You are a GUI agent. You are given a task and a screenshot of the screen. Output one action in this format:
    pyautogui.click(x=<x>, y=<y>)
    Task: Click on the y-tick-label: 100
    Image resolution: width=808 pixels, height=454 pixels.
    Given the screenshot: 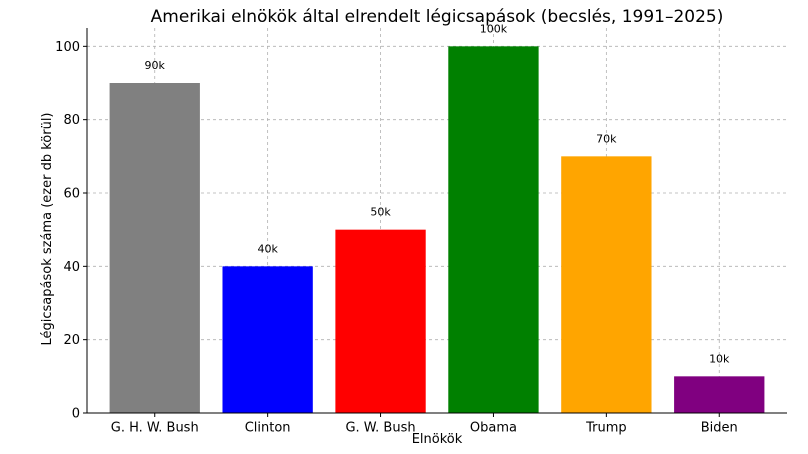 What is the action you would take?
    pyautogui.click(x=67, y=47)
    